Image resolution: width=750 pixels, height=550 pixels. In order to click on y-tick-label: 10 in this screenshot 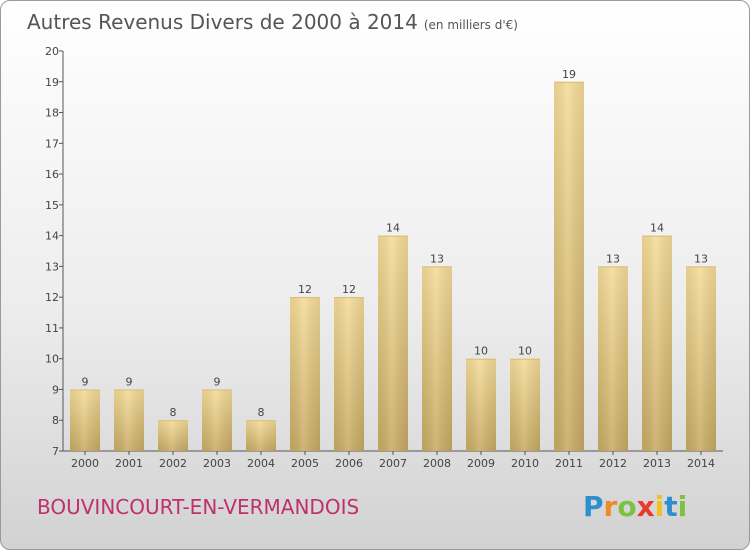, I will do `click(52, 359)`.